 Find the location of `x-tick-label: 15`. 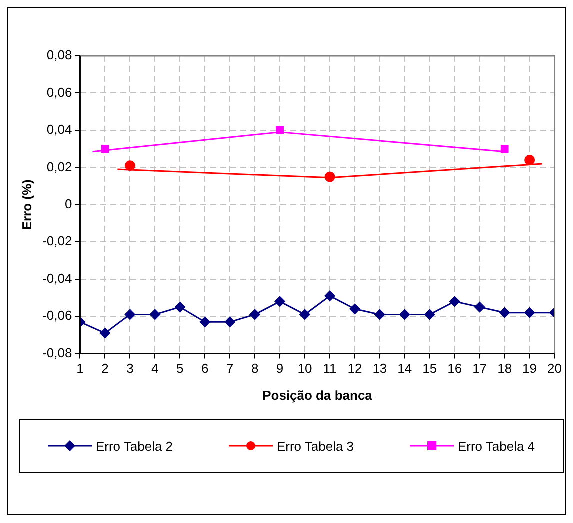

x-tick-label: 15 is located at coordinates (430, 368).